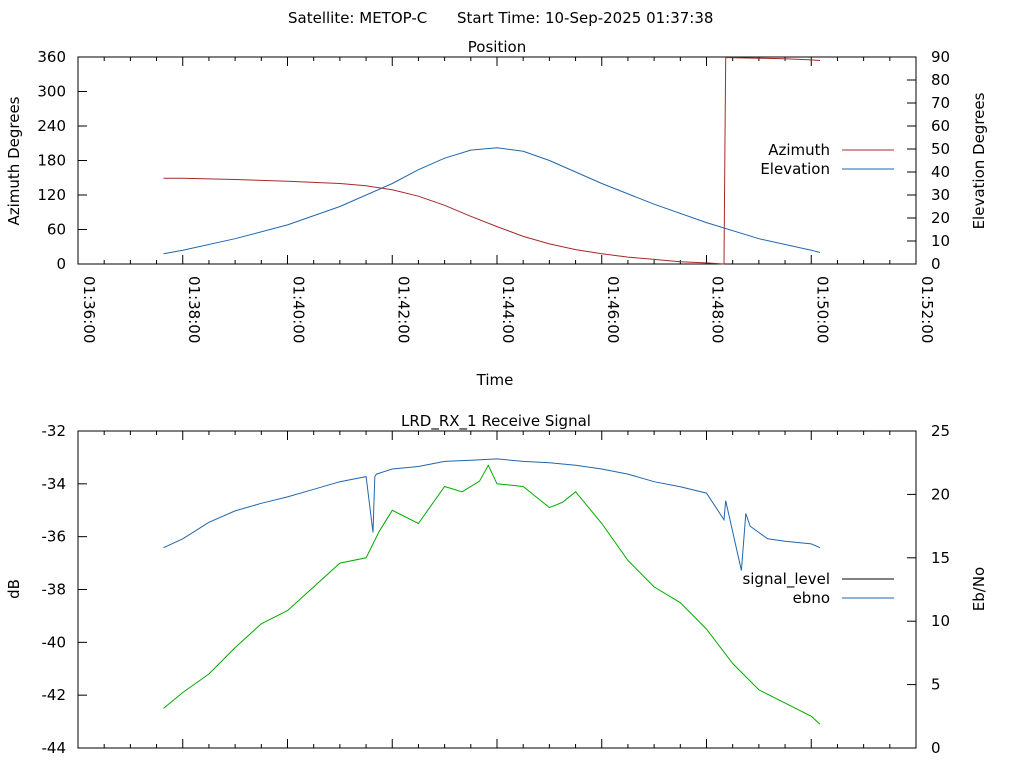 This screenshot has height=768, width=1024. Describe the element at coordinates (940, 172) in the screenshot. I see `y2-tick-label: 40` at that location.